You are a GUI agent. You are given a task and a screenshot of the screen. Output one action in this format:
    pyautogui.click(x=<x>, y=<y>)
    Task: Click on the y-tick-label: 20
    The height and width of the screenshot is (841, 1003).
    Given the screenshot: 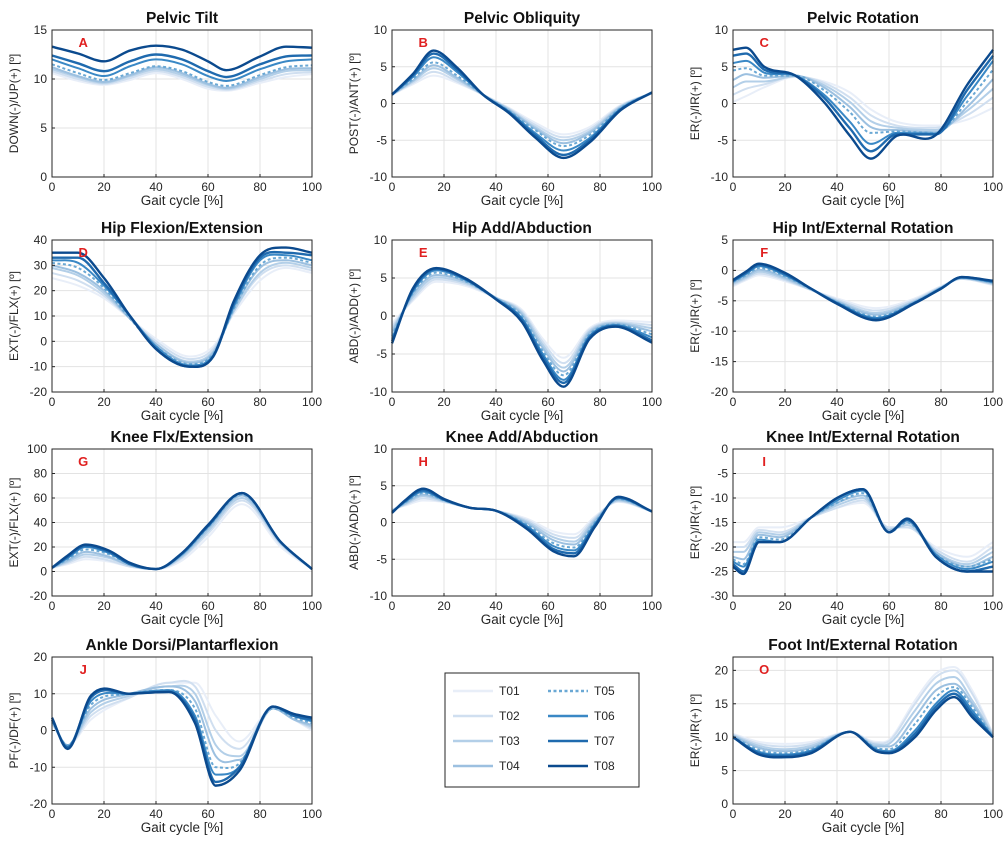 What is the action you would take?
    pyautogui.click(x=722, y=670)
    